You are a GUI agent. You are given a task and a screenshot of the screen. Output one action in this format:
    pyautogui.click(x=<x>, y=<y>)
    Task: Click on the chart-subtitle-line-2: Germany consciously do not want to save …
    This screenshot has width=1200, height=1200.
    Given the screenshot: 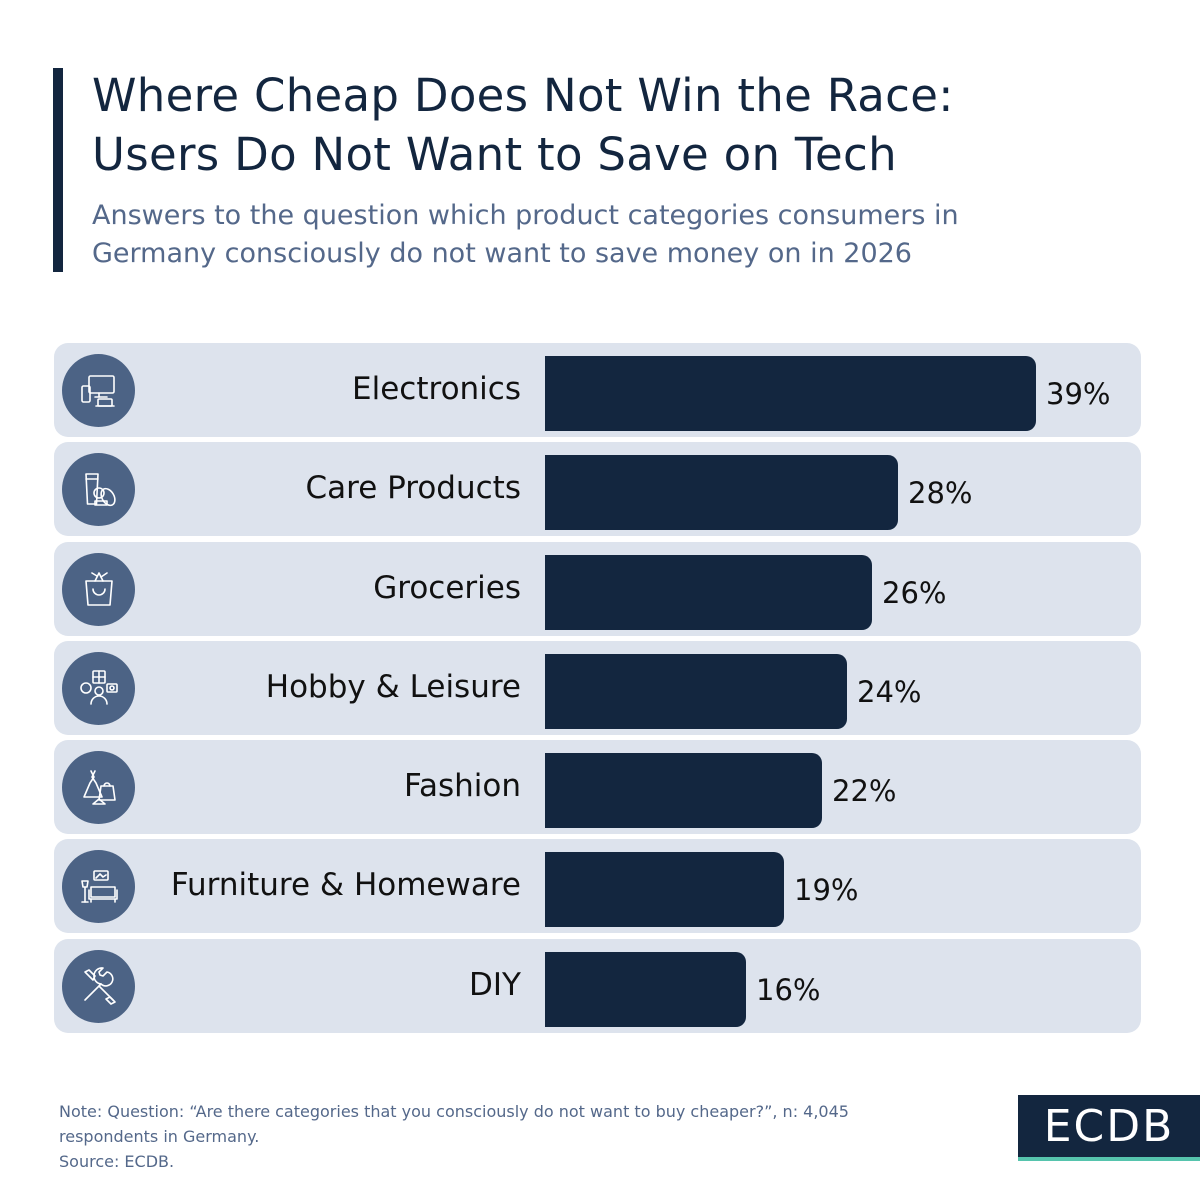 What is the action you would take?
    pyautogui.click(x=502, y=253)
    